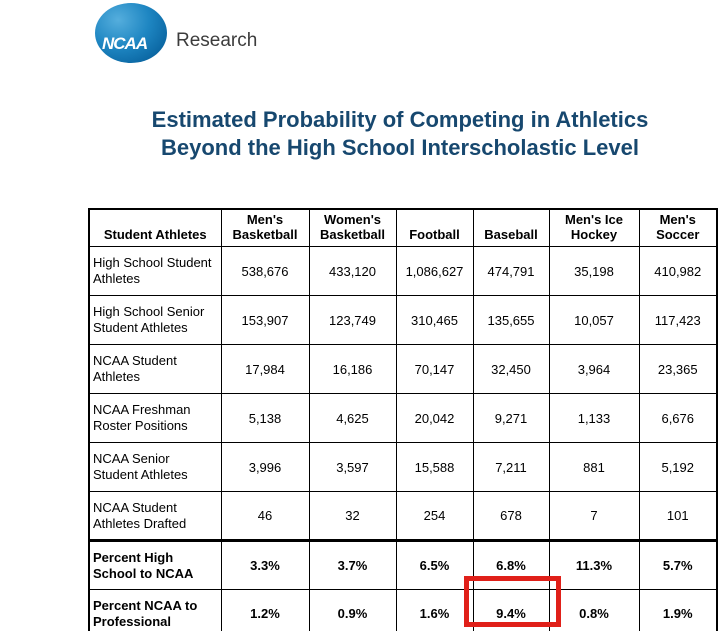 The image size is (725, 631). Describe the element at coordinates (217, 40) in the screenshot. I see `brand-label: Research` at that location.